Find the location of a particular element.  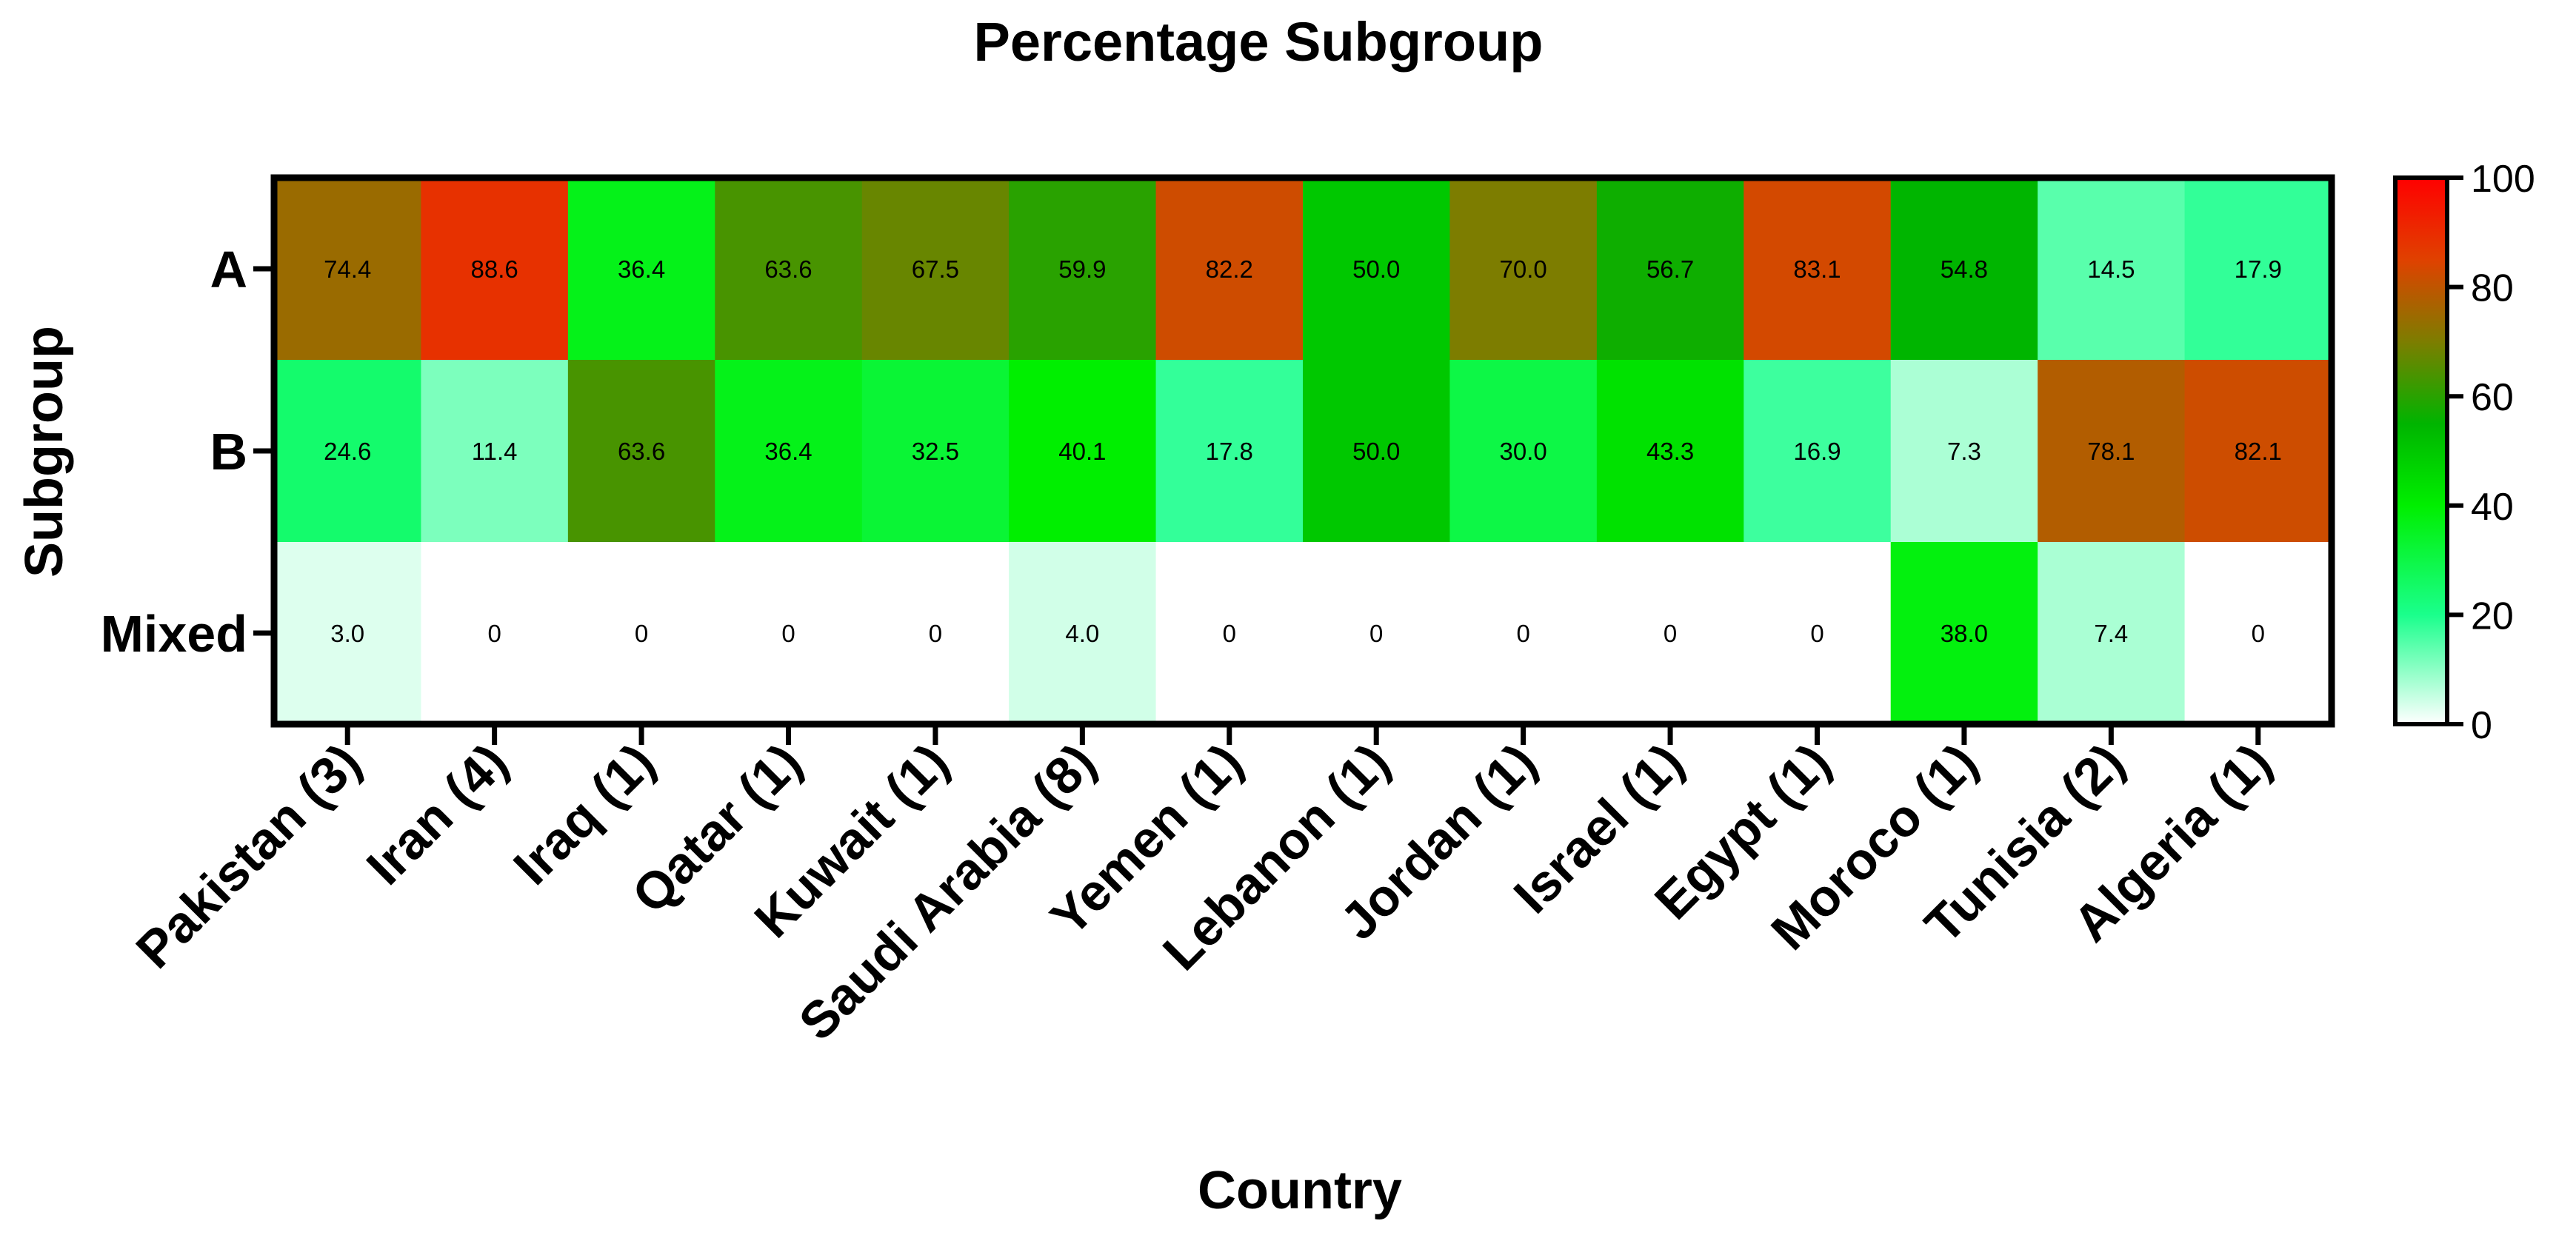

cell-value-label: 32.5 is located at coordinates (935, 452).